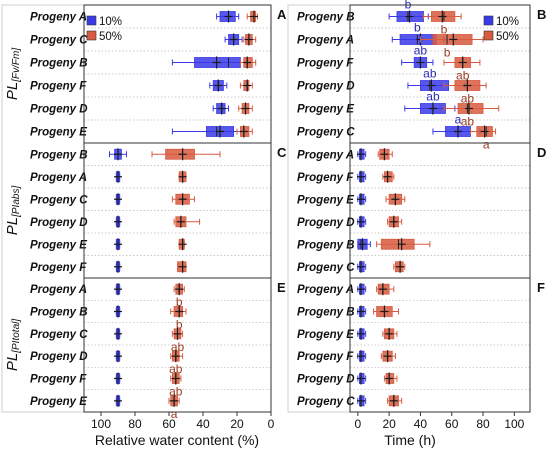  What do you see at coordinates (282, 14) in the screenshot?
I see `panel-letter: A` at bounding box center [282, 14].